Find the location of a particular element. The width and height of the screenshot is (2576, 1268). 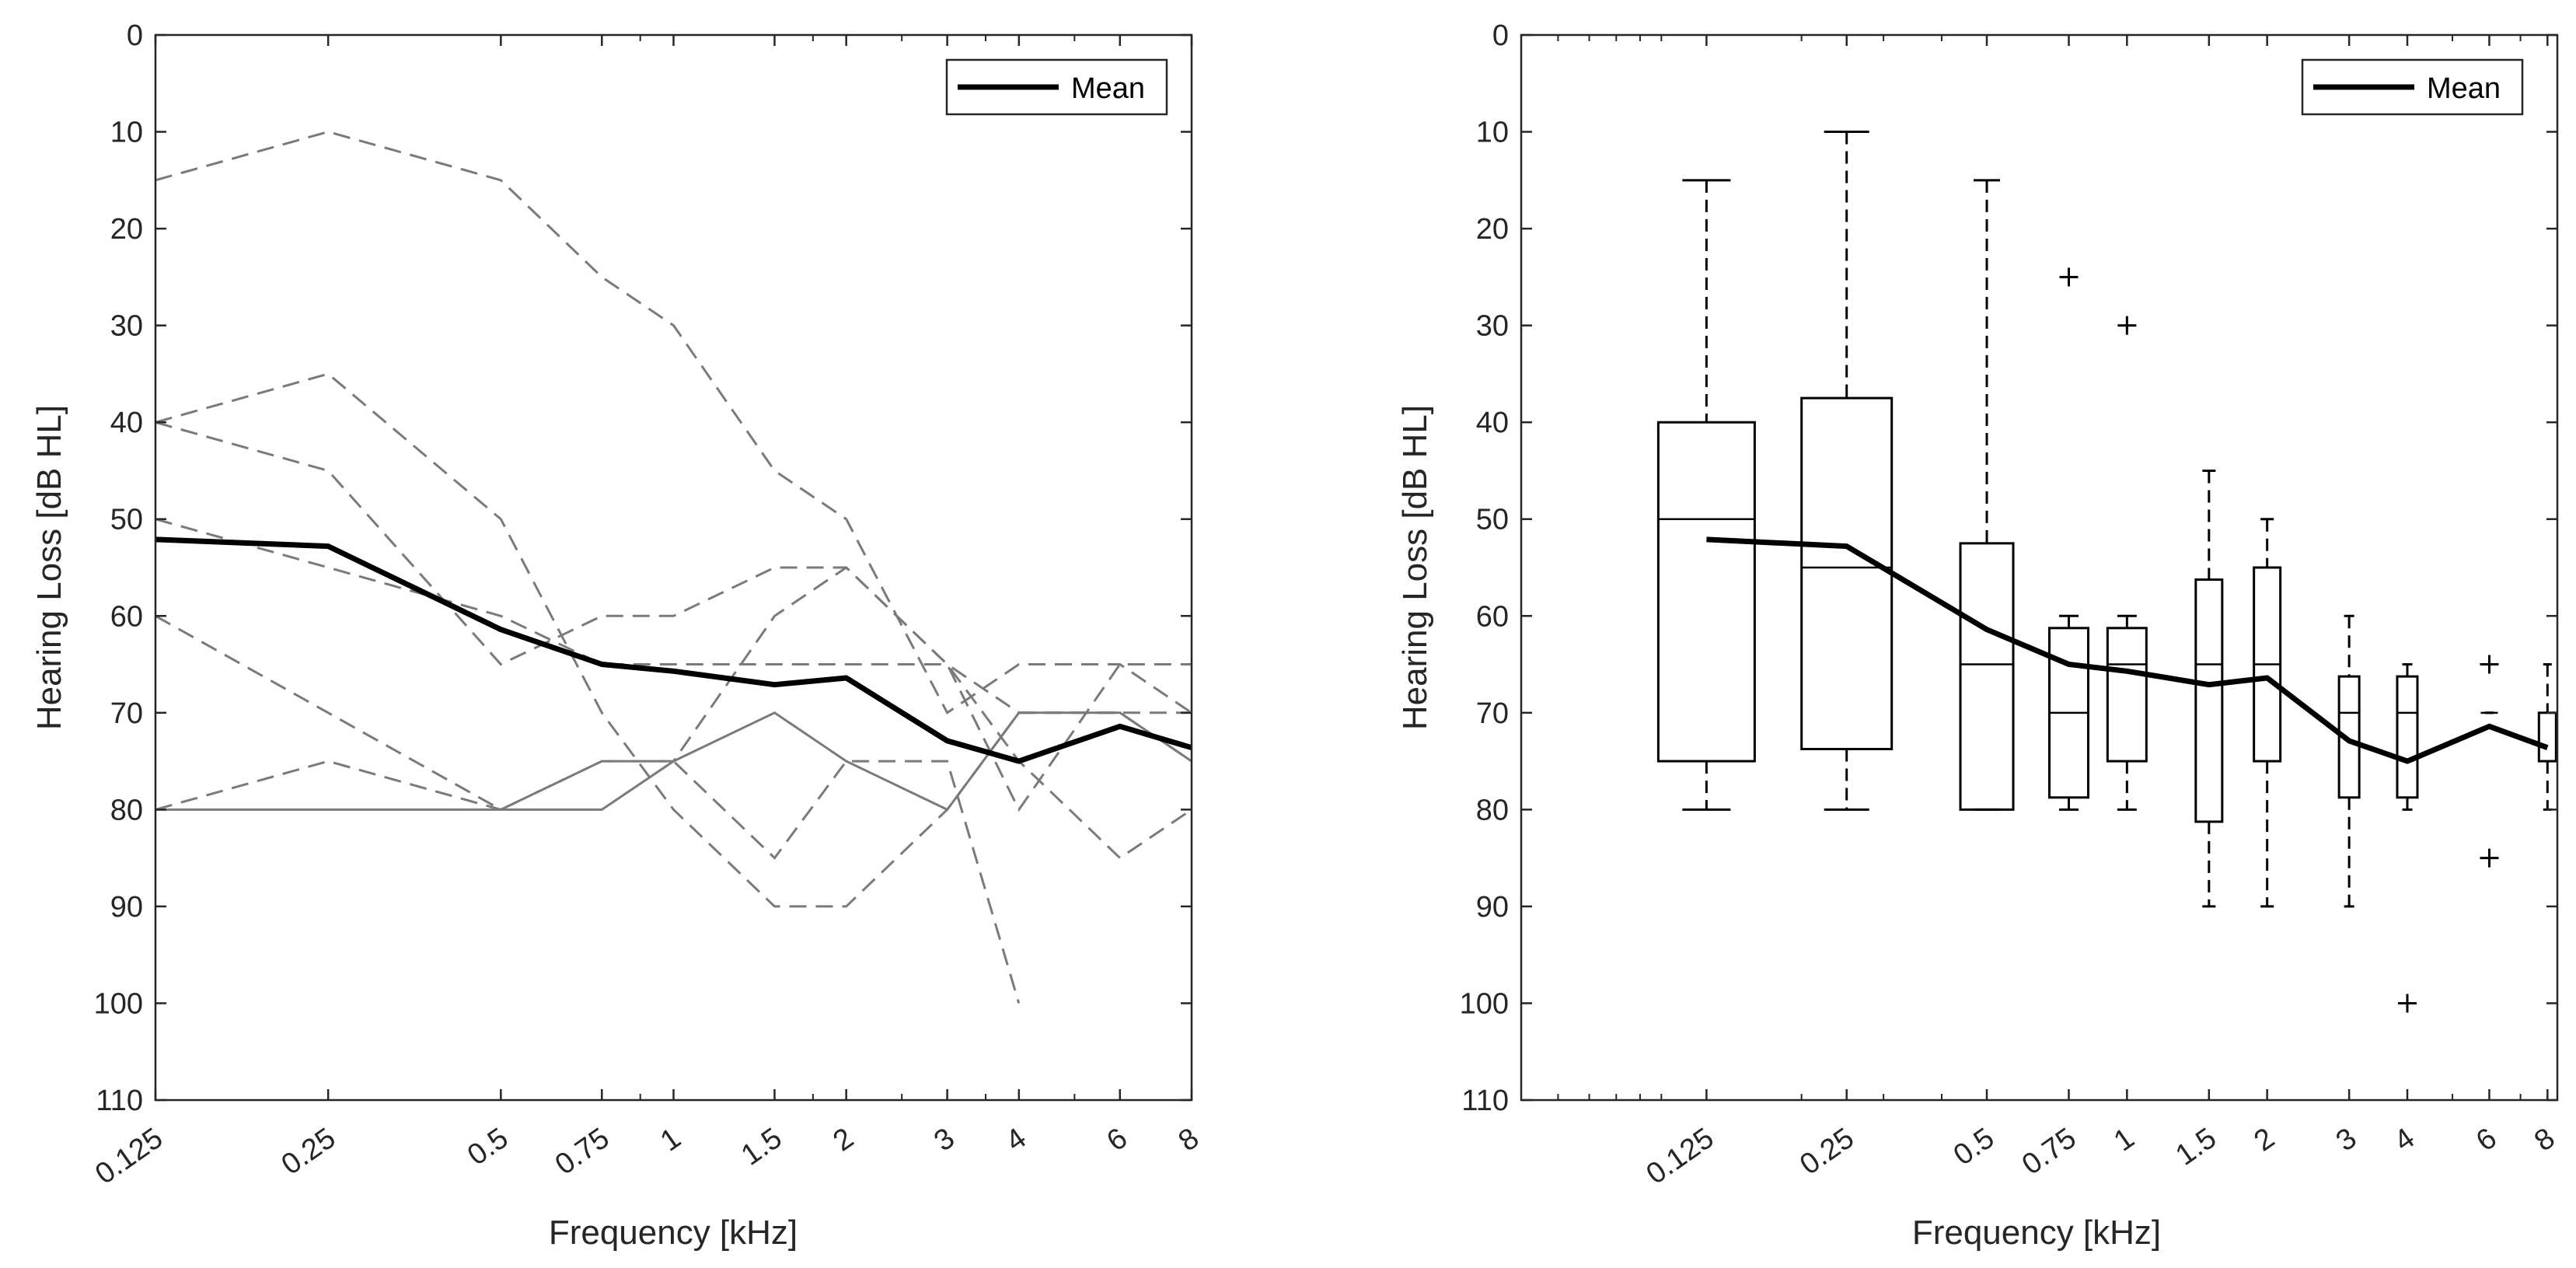

right-y-axis-label: Hearing Loss [dB HL] is located at coordinates (1415, 567).